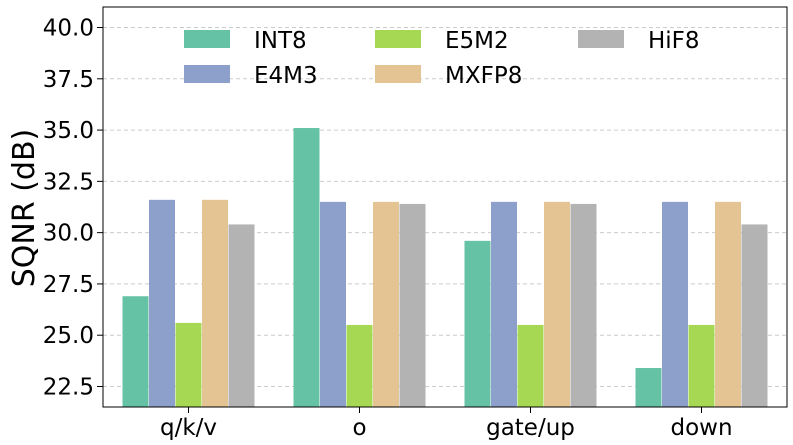 The width and height of the screenshot is (793, 445). Describe the element at coordinates (68, 29) in the screenshot. I see `y-tick-label: 40.0` at that location.